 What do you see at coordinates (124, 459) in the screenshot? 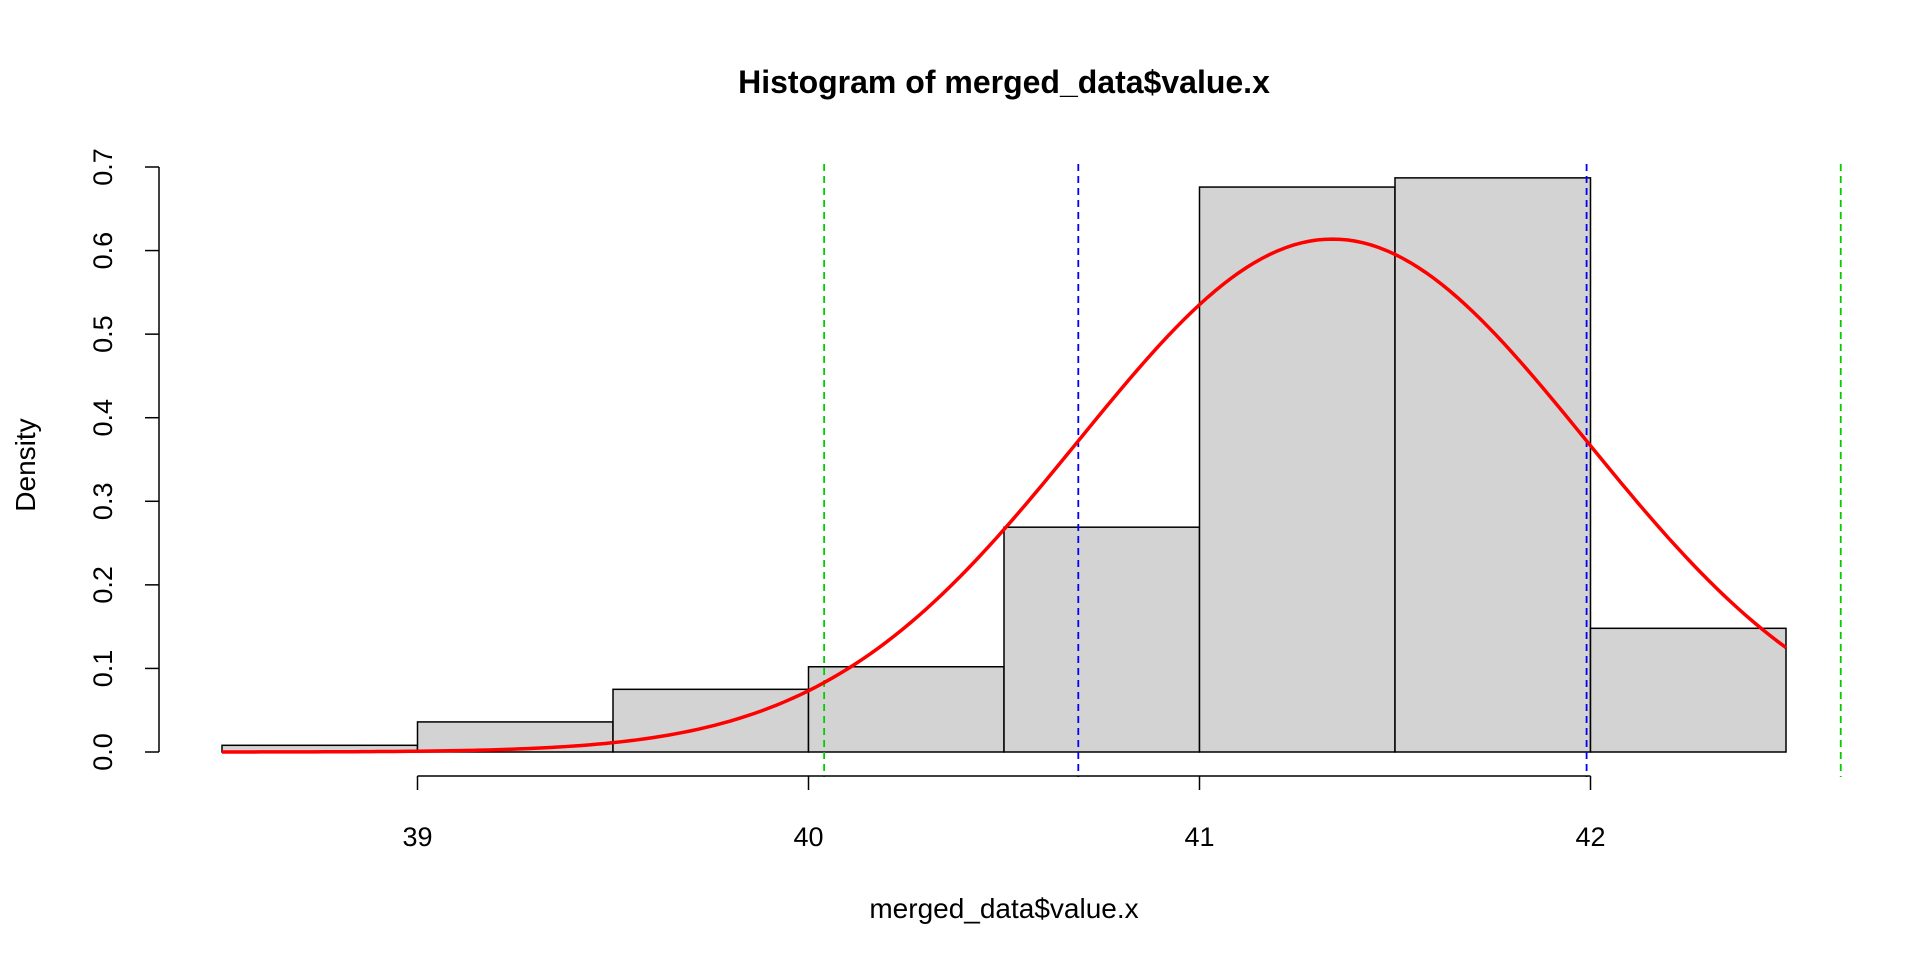
I see `y-axis: 0.0 0.1 0.2 0.3 0.4 0.5 0.6 0.7` at bounding box center [124, 459].